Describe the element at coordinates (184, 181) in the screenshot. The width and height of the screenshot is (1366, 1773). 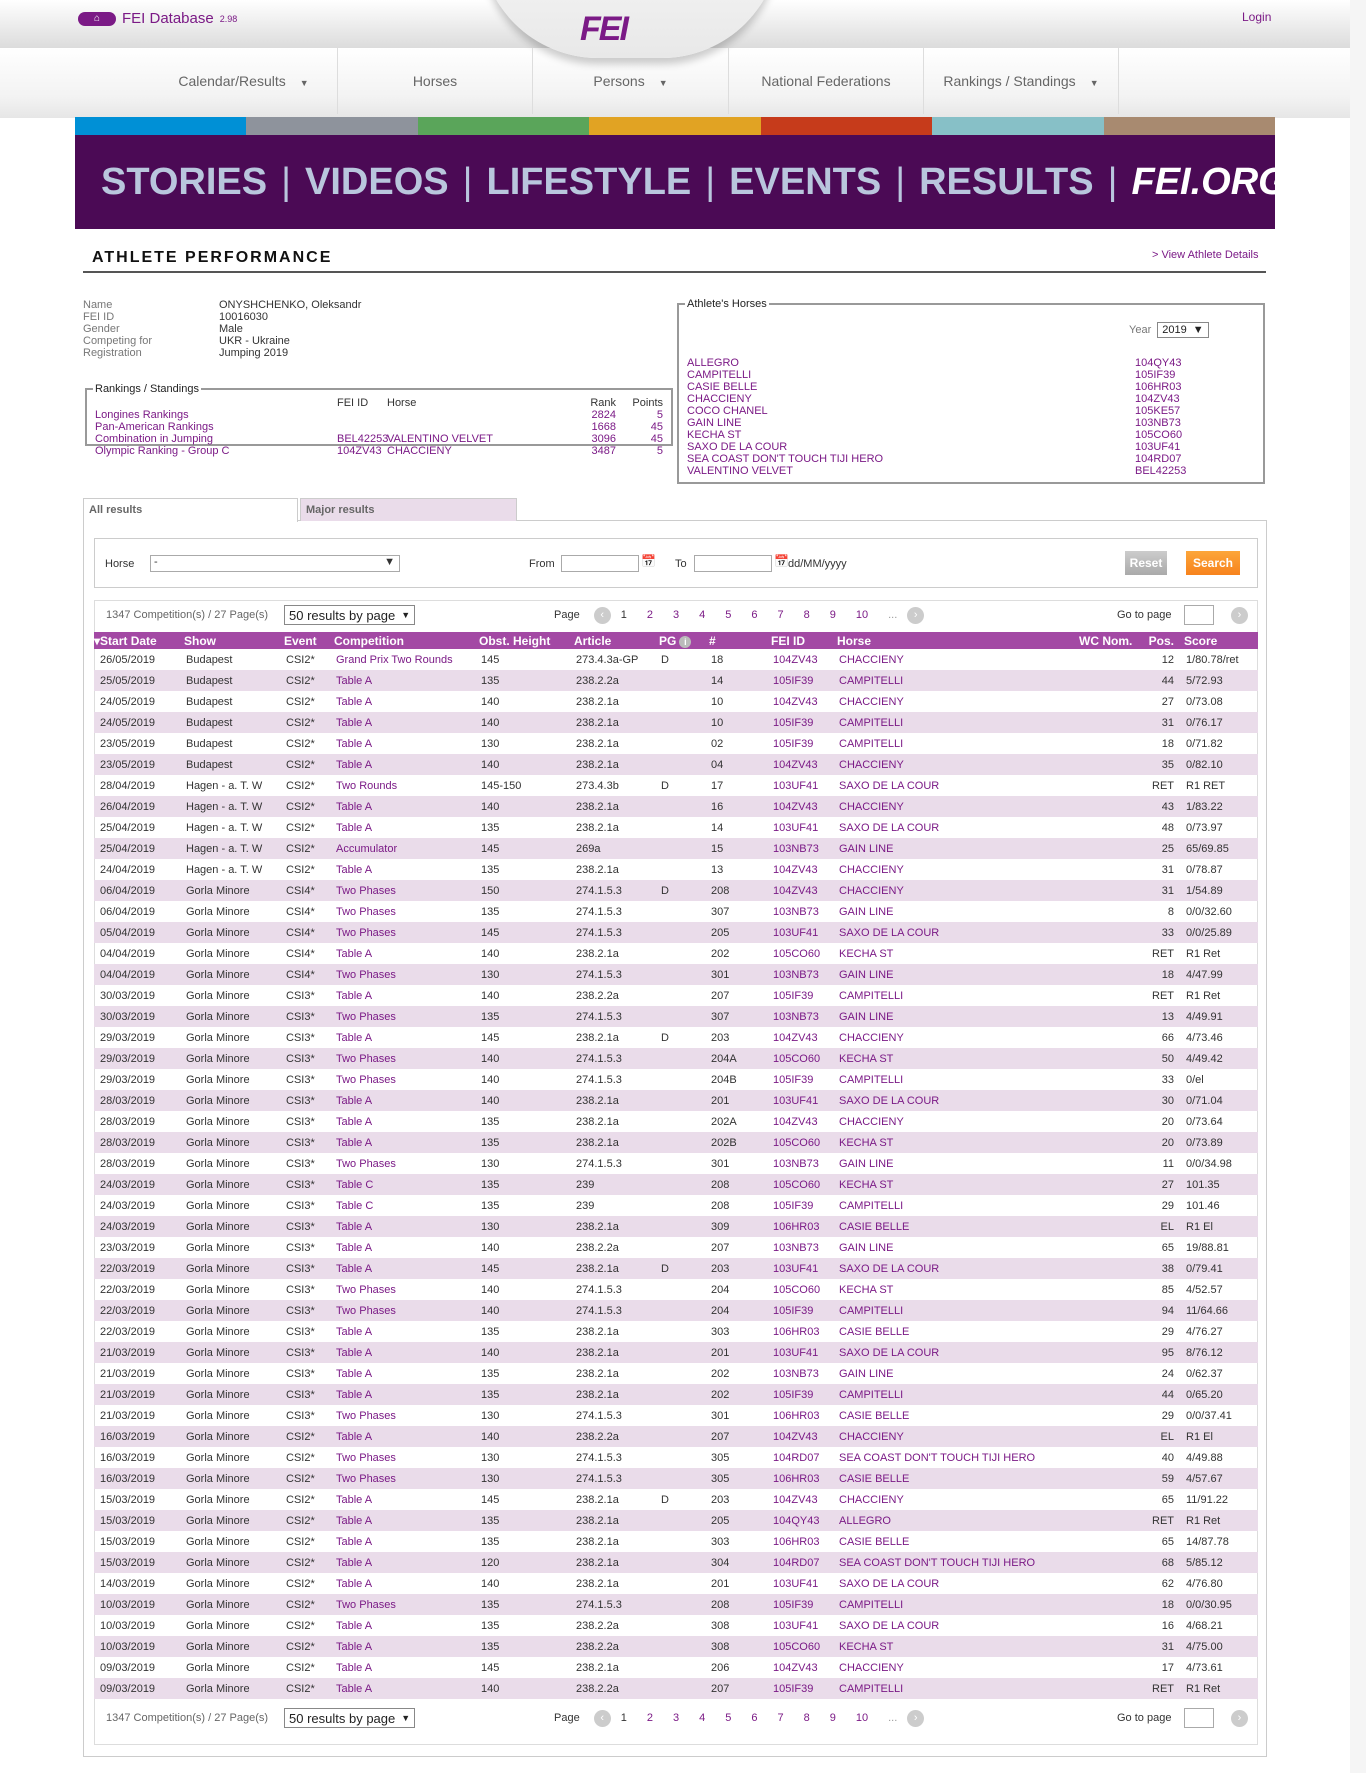
I see `banner-link-stories: STORIES` at that location.